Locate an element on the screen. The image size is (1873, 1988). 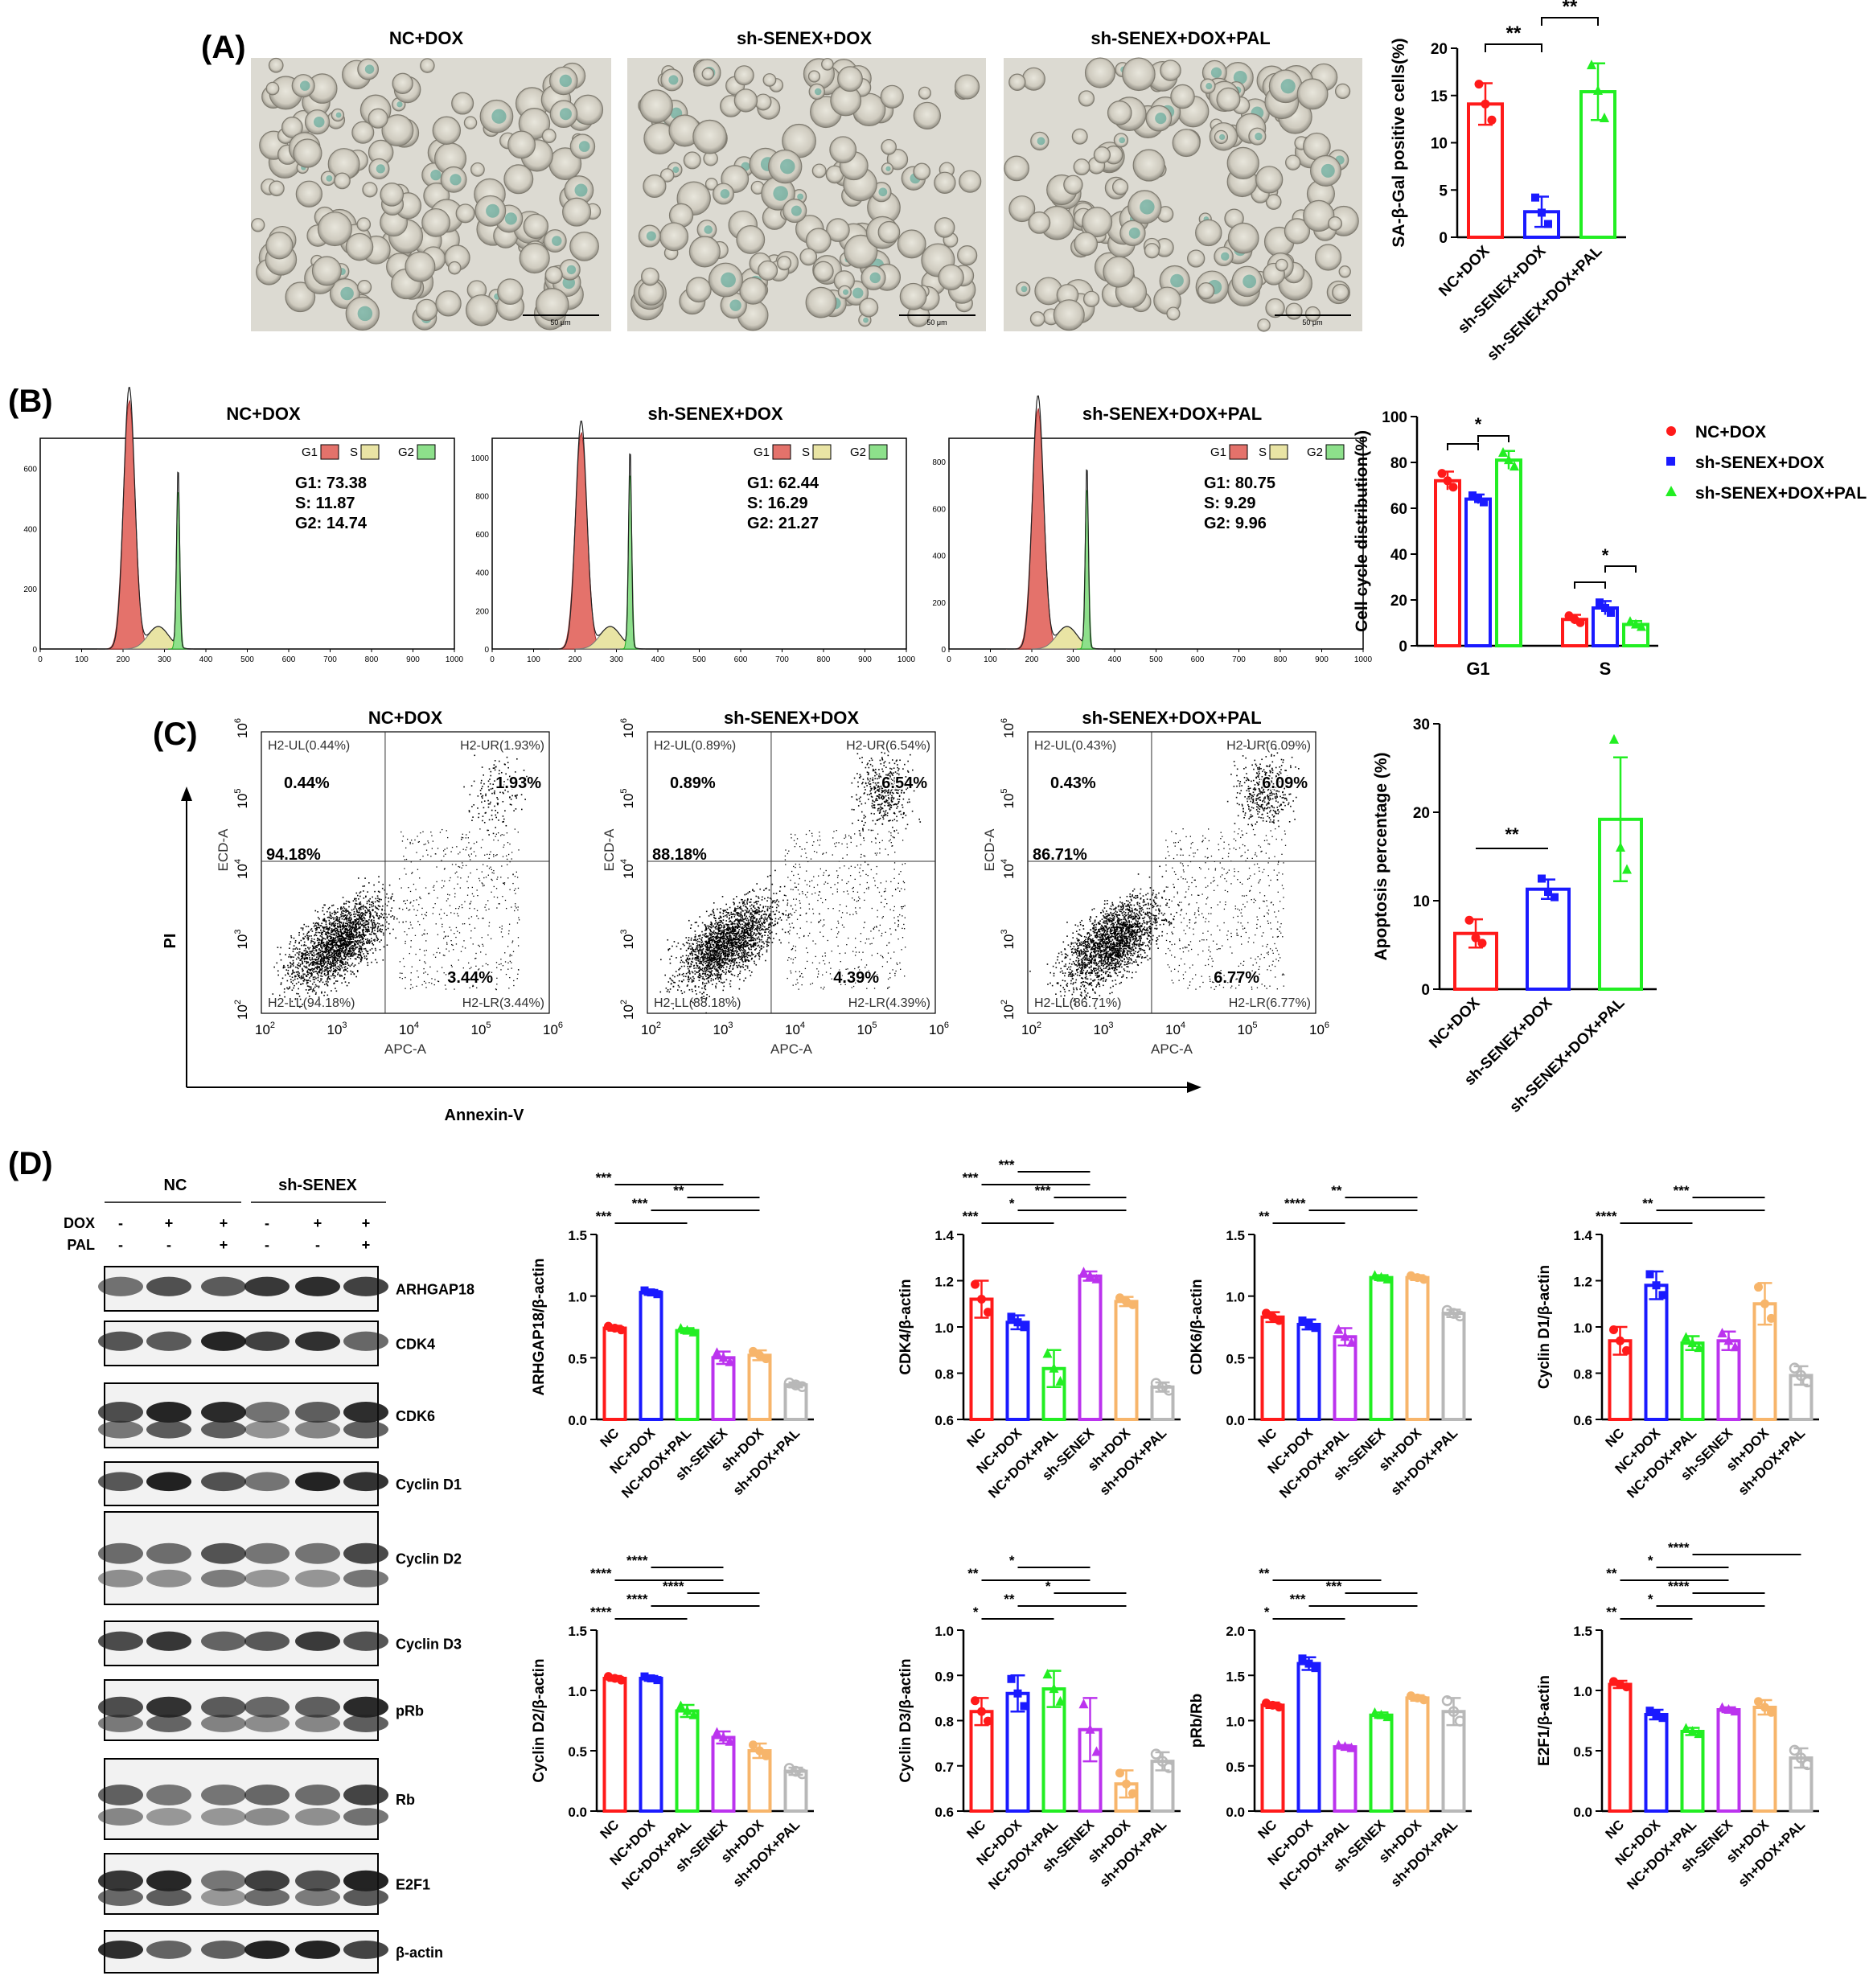
data-point is located at coordinates (1598, 89).